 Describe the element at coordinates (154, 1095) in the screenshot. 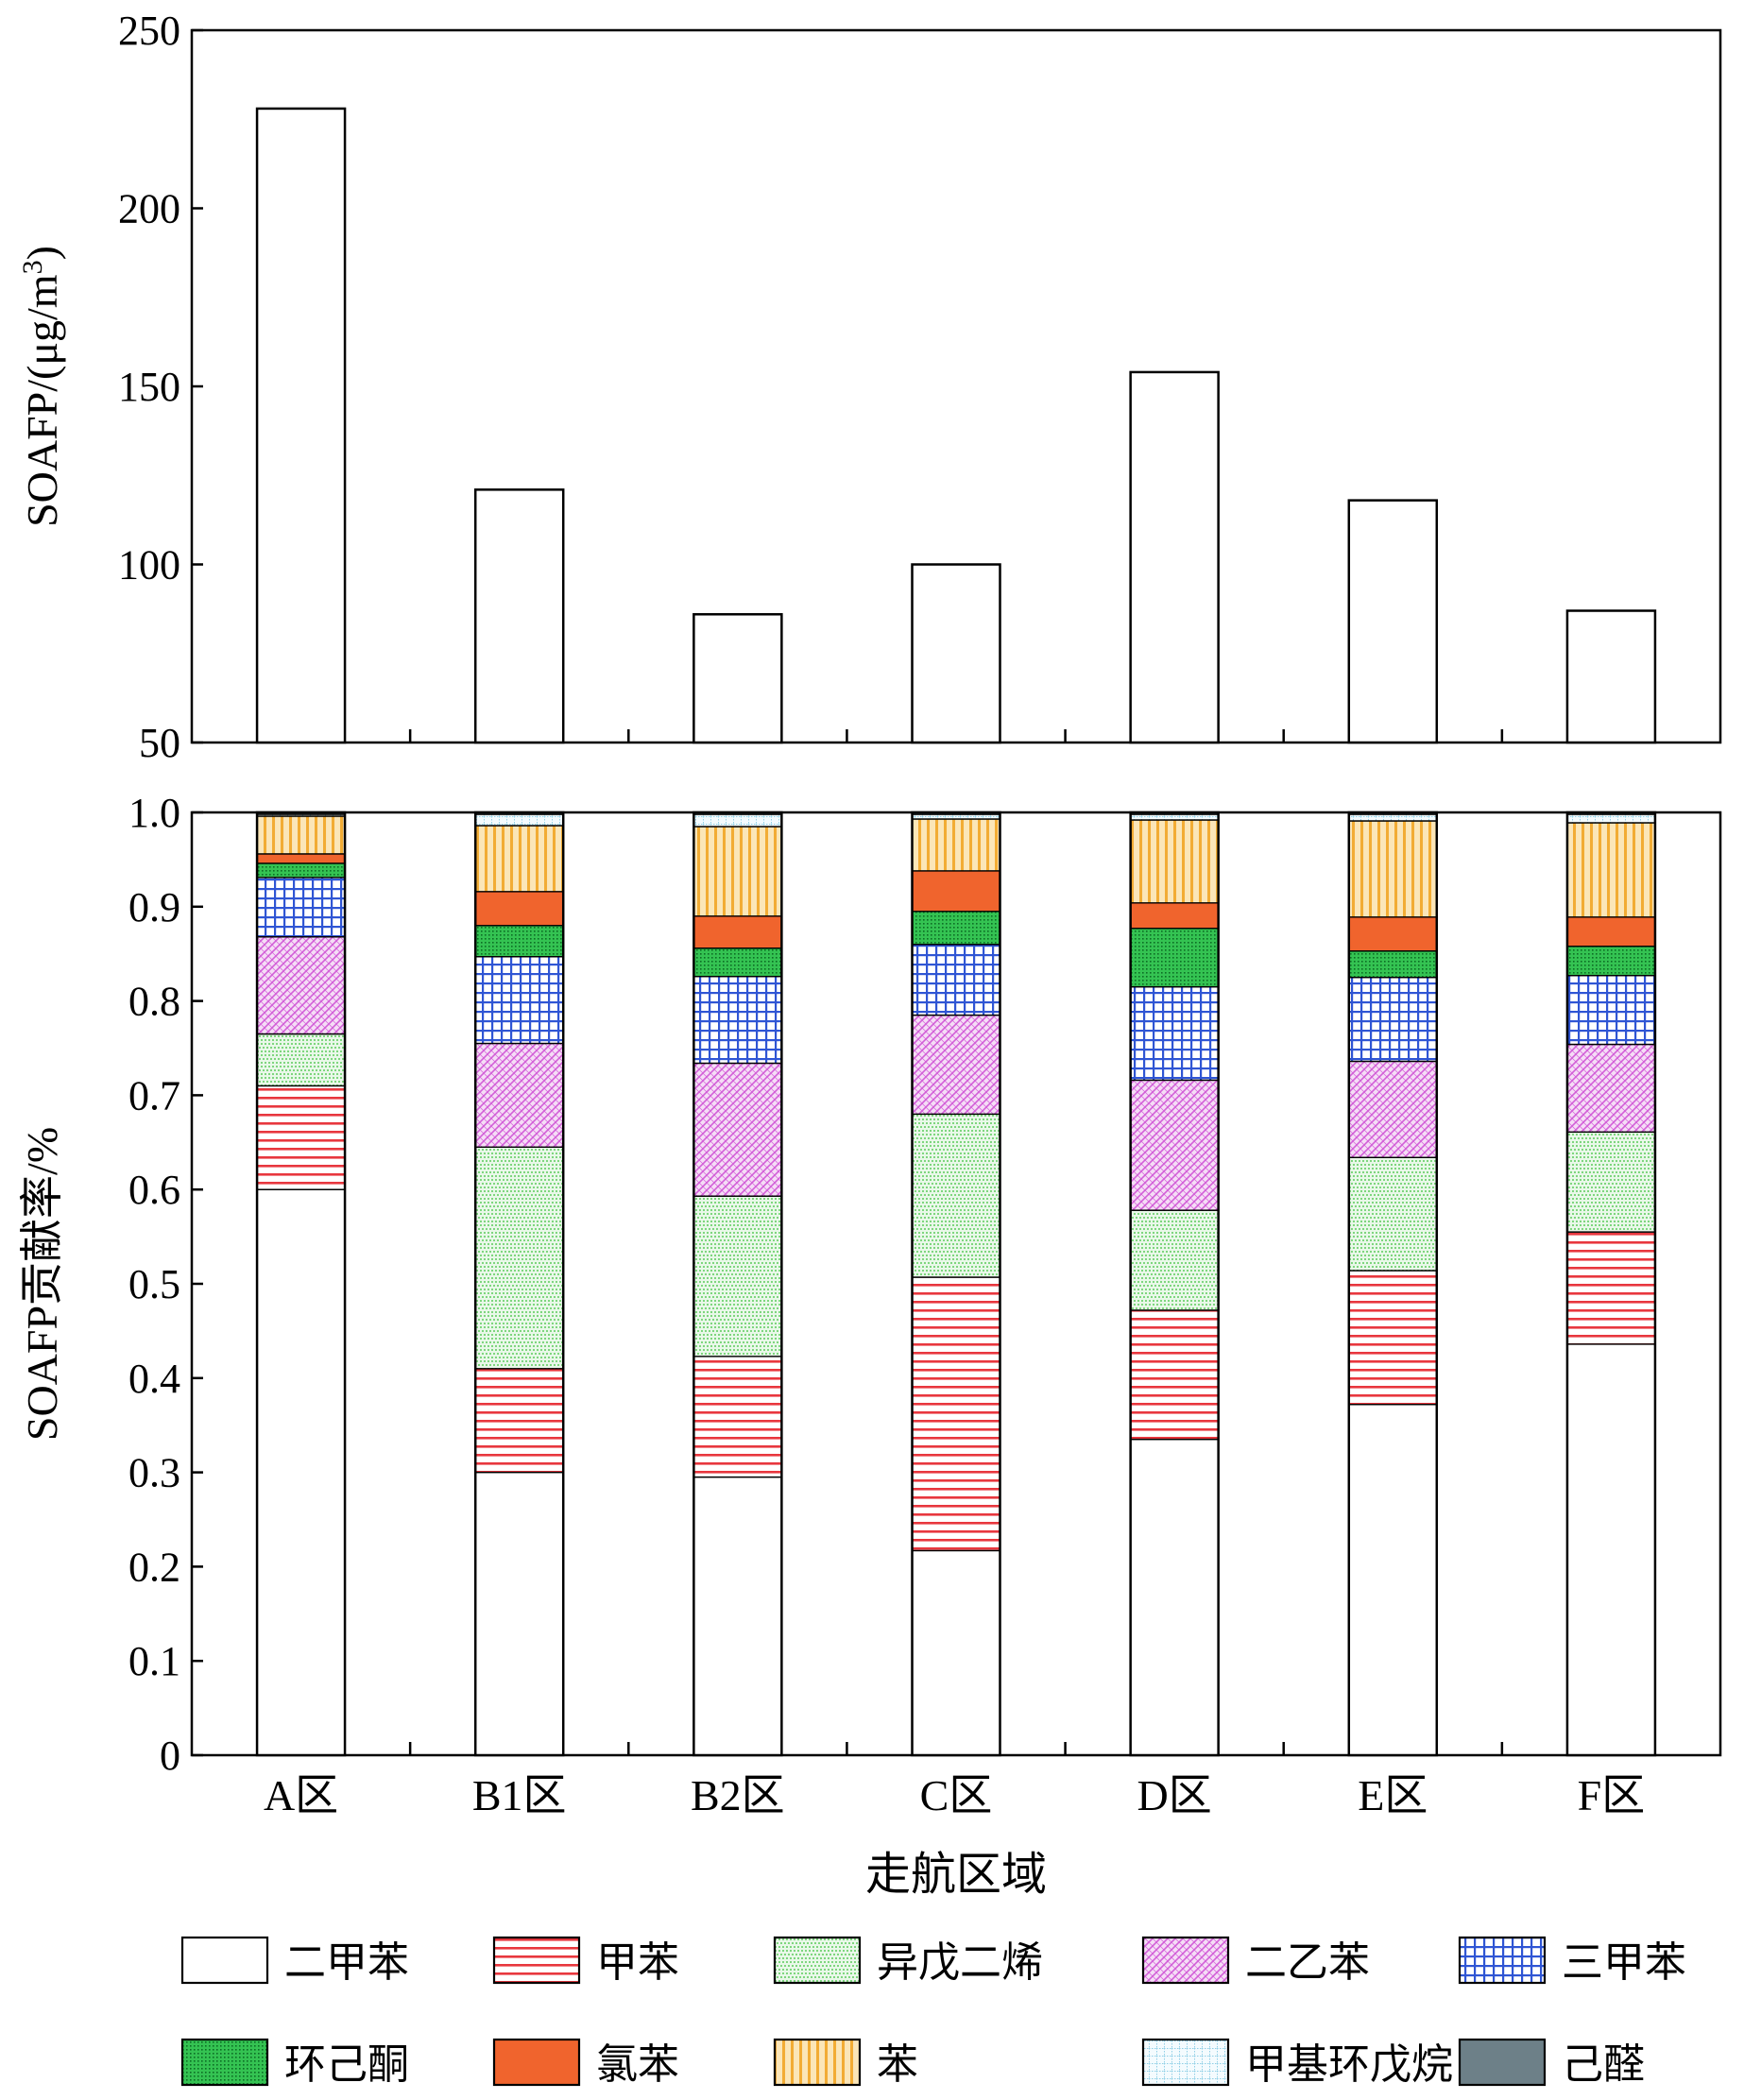

I see `bottom-y-tick-label: 0.7` at that location.